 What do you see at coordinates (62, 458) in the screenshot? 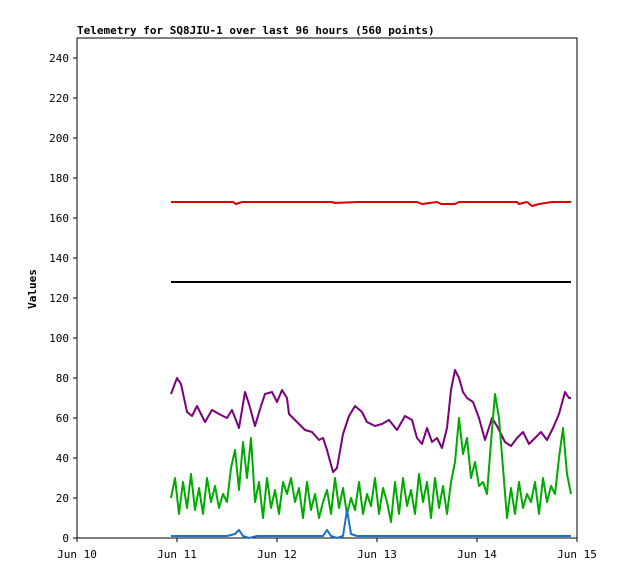
I see `y-tick-label: 40` at bounding box center [62, 458].